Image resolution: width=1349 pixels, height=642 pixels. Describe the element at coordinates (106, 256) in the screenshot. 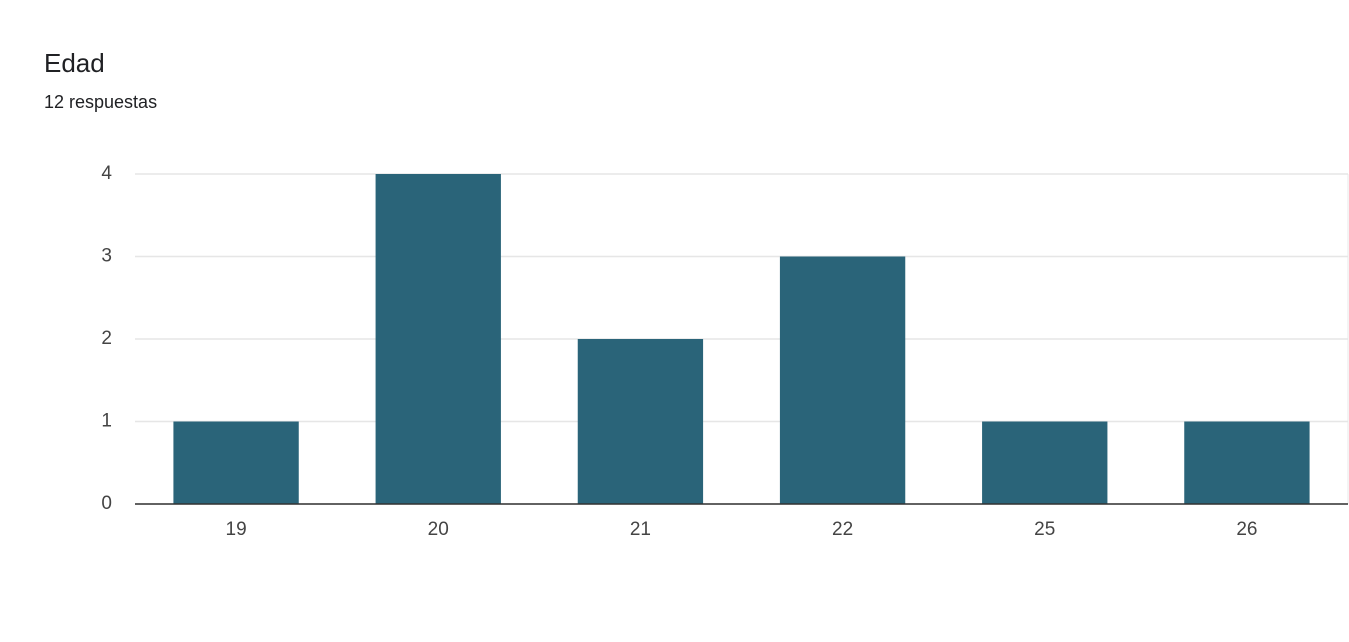

I see `y-tick-label: 3` at that location.